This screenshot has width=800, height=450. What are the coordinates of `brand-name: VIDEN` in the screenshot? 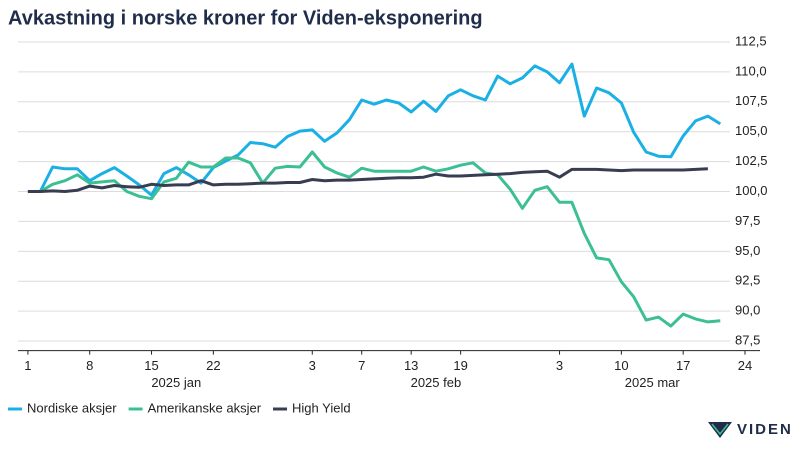 It's located at (765, 429).